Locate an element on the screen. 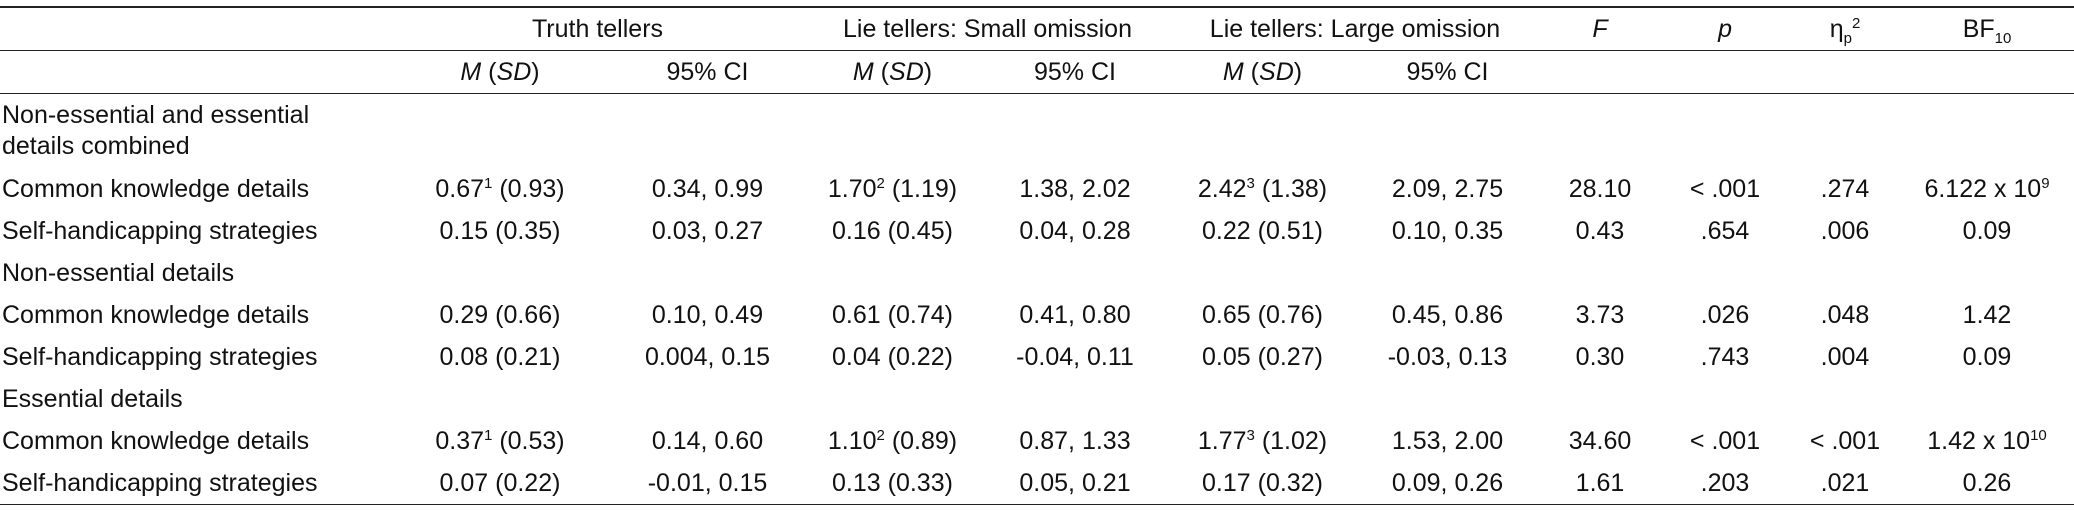 This screenshot has width=2074, height=510. cell-text: 0.67 is located at coordinates (460, 188).